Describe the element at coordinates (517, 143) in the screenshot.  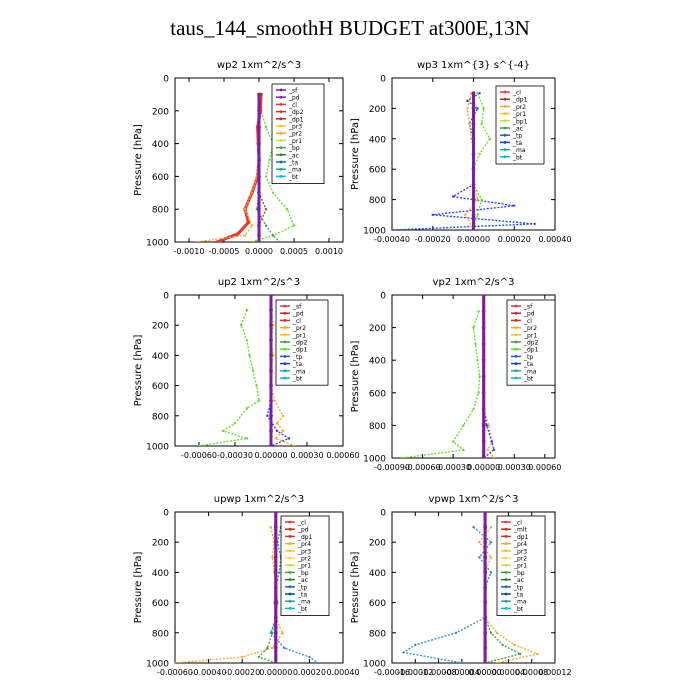
I see `legend-label: _ta` at that location.